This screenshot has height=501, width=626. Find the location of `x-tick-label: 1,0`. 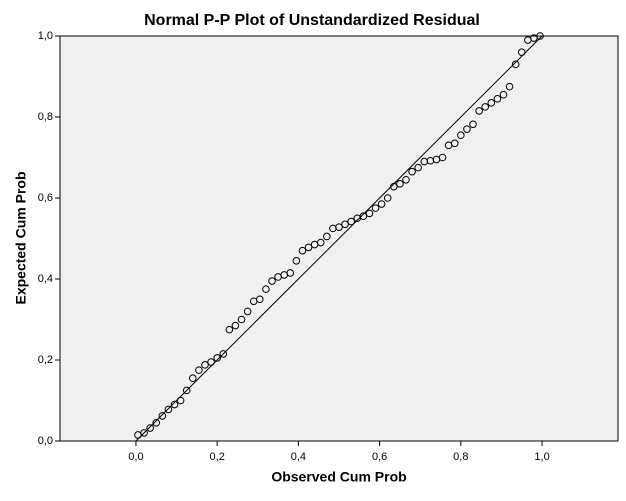

x-tick-label: 1,0 is located at coordinates (541, 457).